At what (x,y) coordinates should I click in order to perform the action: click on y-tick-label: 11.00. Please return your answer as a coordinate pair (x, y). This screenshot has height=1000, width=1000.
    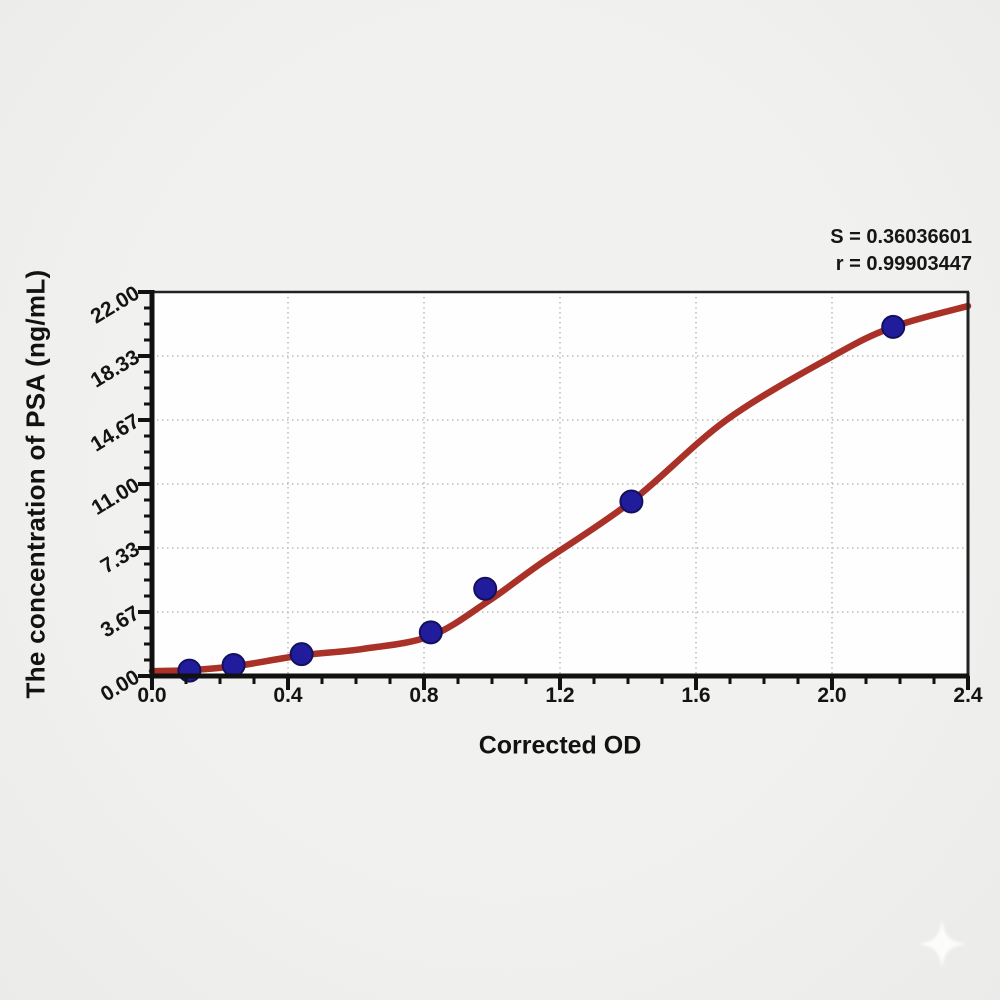
    Looking at the image, I should click on (116, 497).